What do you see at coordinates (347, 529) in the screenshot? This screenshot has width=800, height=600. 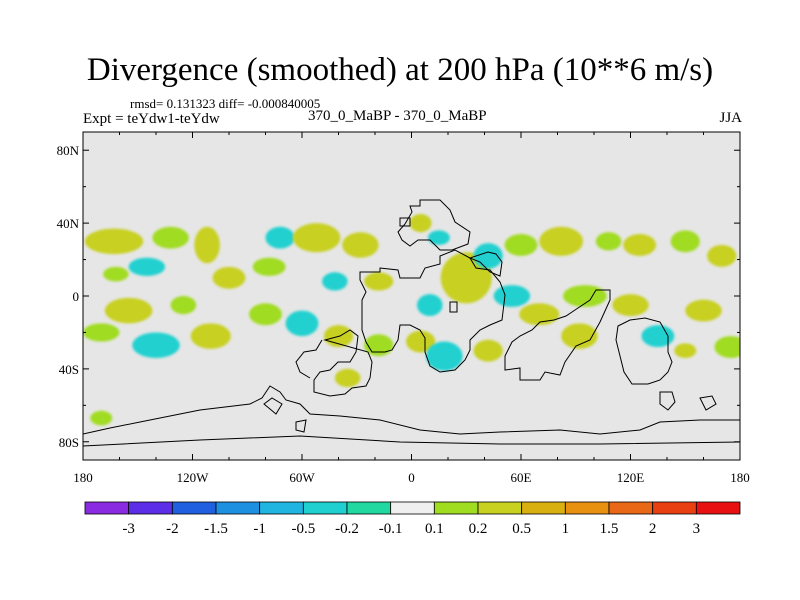 I see `colorbar-label: -0.2` at bounding box center [347, 529].